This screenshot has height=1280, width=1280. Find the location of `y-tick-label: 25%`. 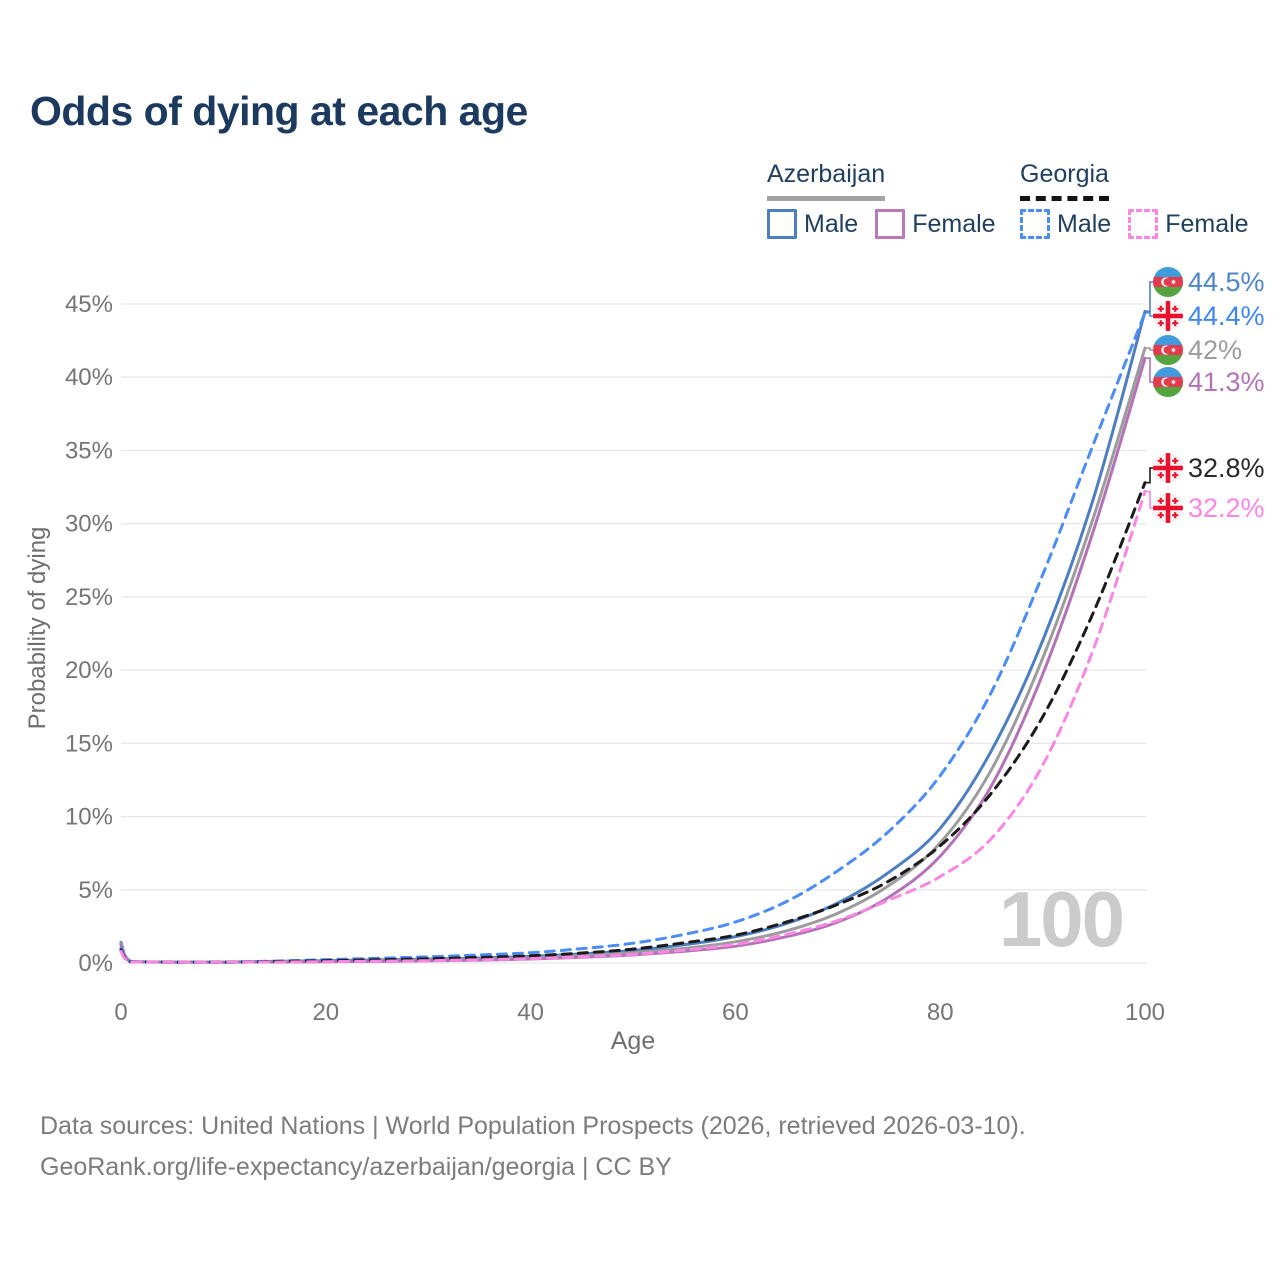

y-tick-label: 25% is located at coordinates (89, 597).